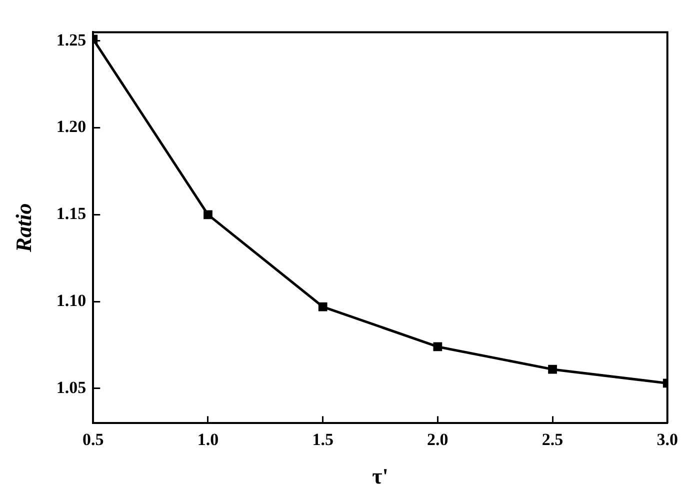  What do you see at coordinates (93, 439) in the screenshot?
I see `x-tick-label: 0.5` at bounding box center [93, 439].